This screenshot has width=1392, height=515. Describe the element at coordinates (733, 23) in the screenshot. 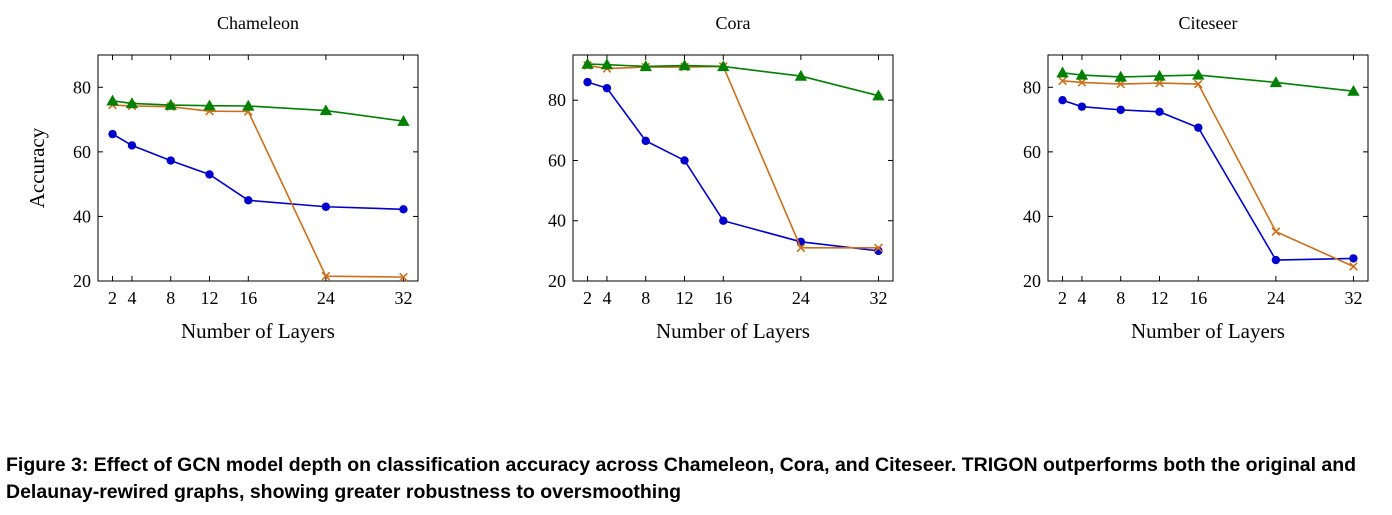

I see `chart-title: Cora` at that location.